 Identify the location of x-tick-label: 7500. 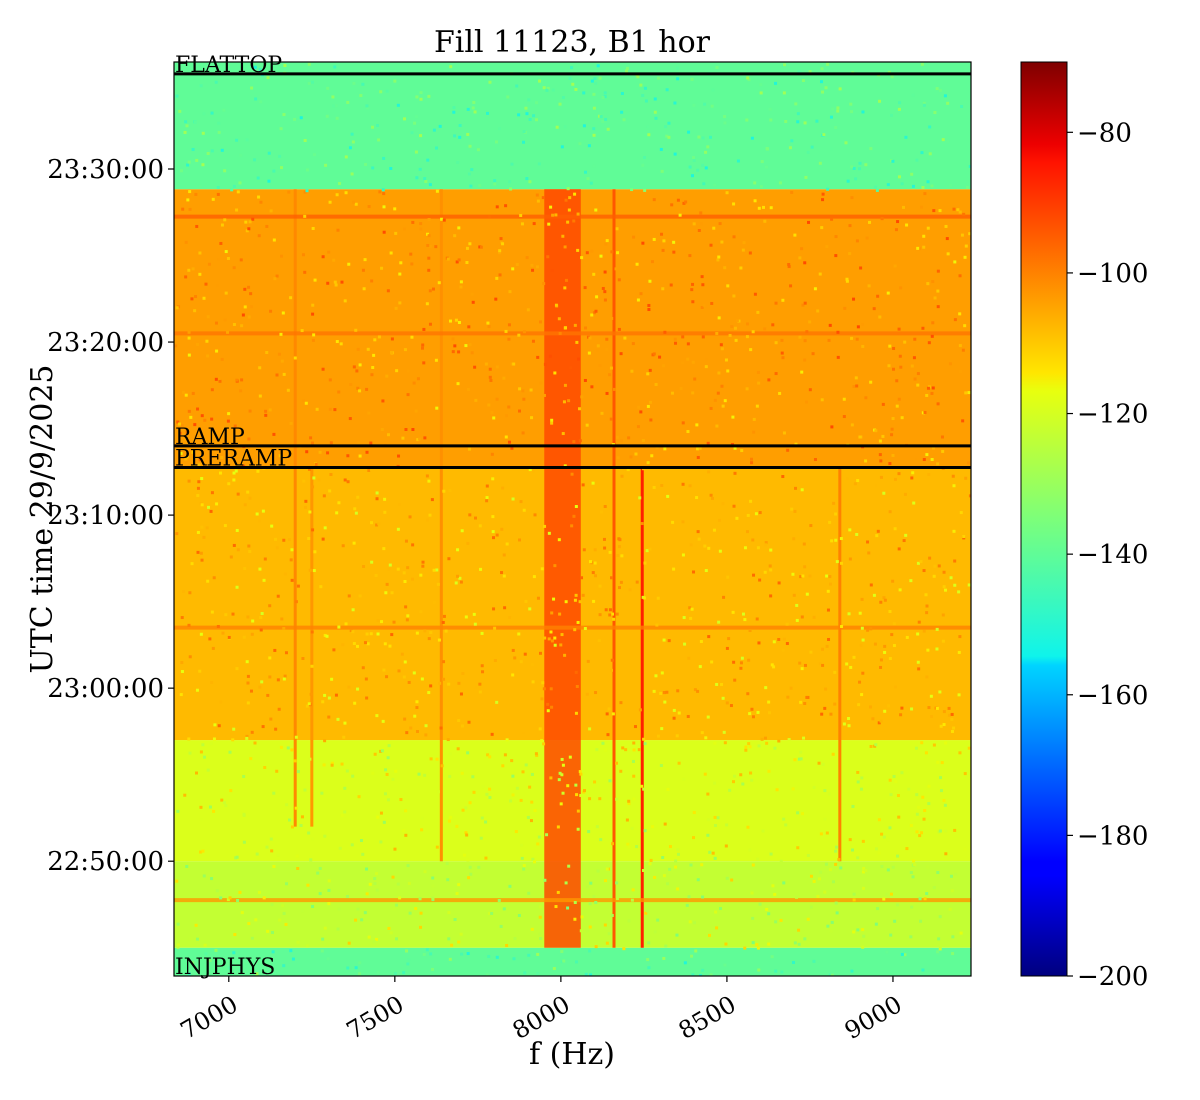
(375, 1017).